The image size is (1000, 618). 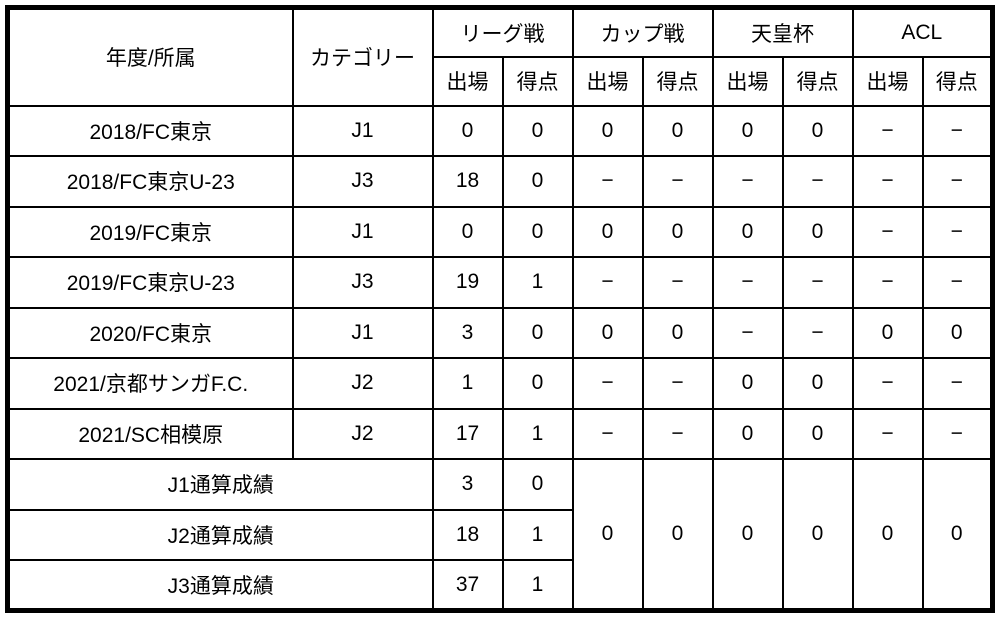 I want to click on year-club-cell: 2019/FC東京U-23, so click(x=150, y=282).